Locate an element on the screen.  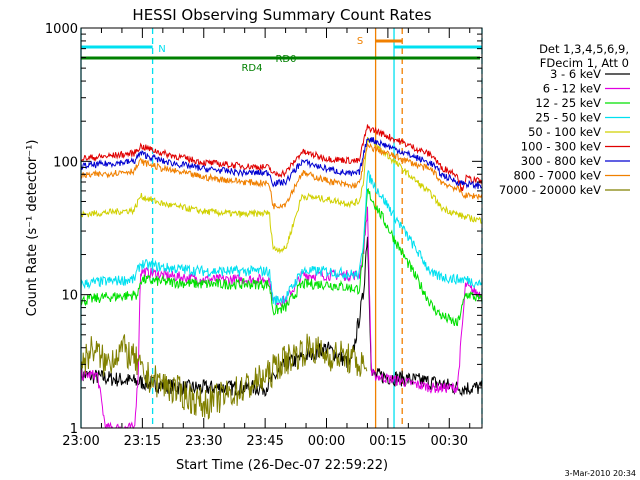
chart-title: HESSI Observing Summary Count Rates is located at coordinates (281, 15).